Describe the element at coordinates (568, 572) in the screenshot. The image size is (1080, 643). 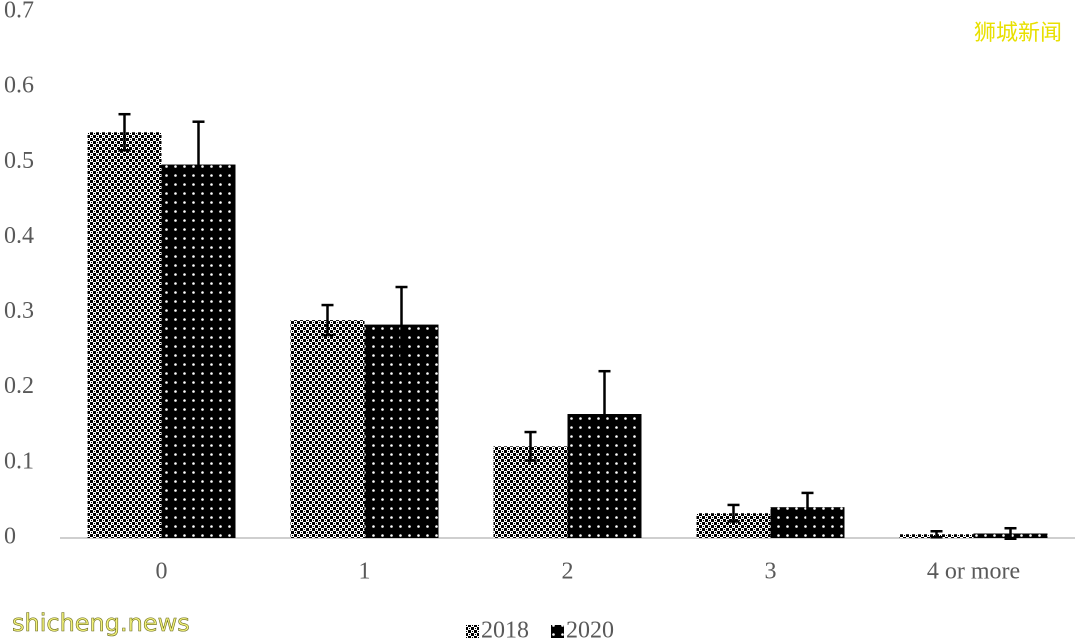
I see `x-tick-label: 2` at that location.